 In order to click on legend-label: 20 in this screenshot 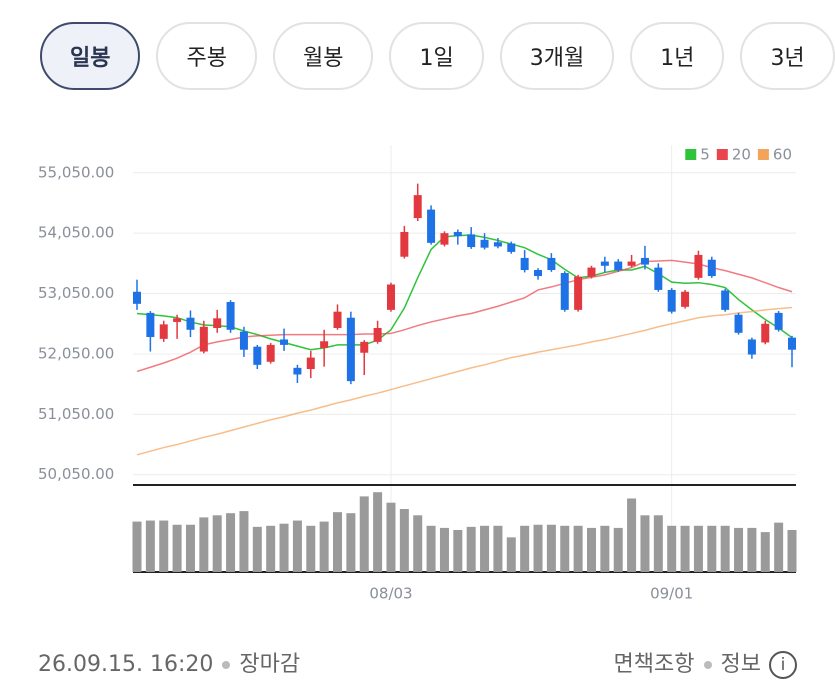, I will do `click(741, 155)`.